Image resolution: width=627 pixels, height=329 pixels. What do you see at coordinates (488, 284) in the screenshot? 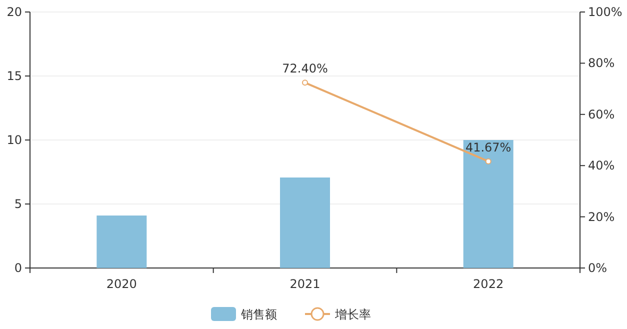
I see `x-tick-label: 2022` at bounding box center [488, 284].